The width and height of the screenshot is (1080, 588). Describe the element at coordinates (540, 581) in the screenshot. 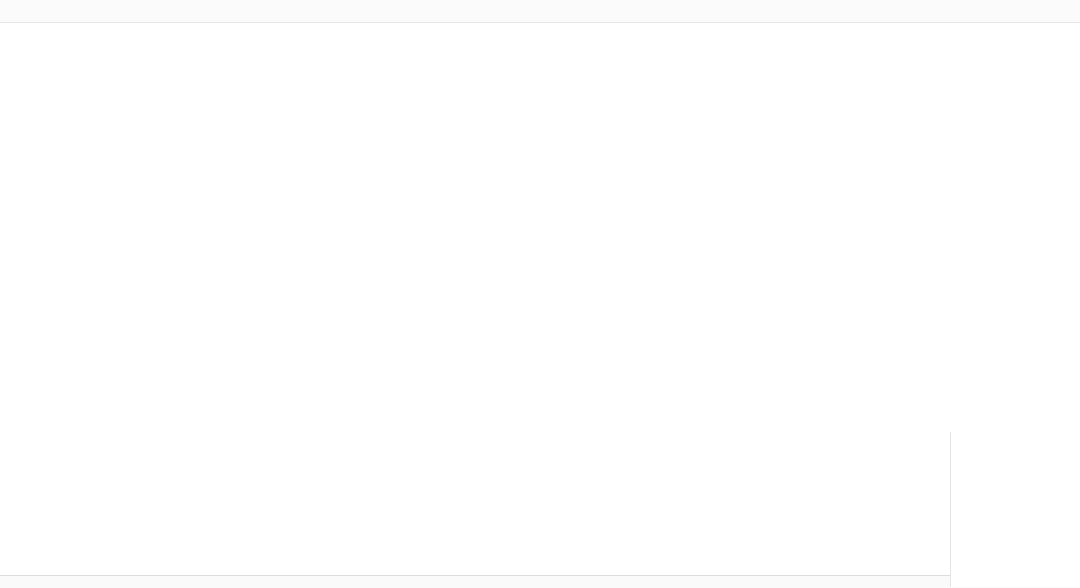

I see `x-axis` at that location.